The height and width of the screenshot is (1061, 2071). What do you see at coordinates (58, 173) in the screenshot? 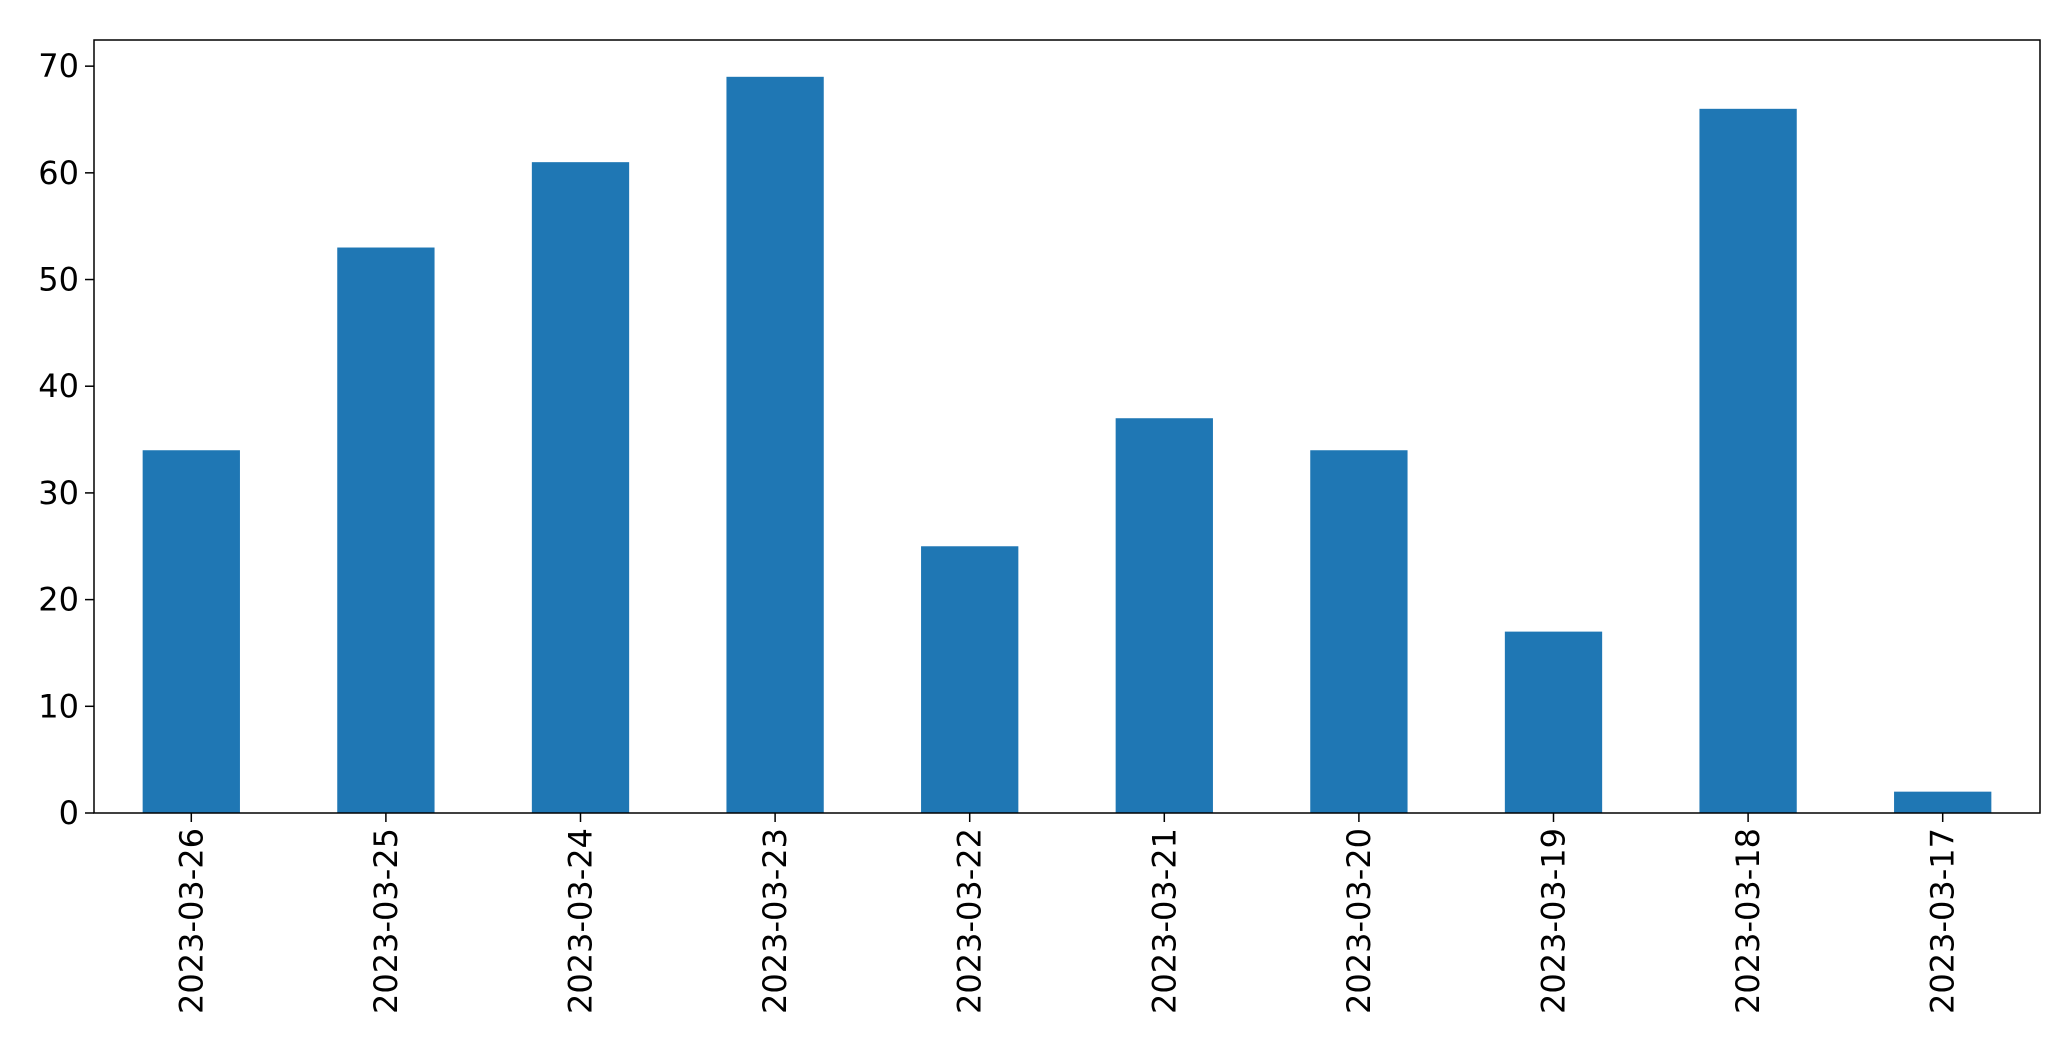
I see `y-tick-label: 60` at bounding box center [58, 173].